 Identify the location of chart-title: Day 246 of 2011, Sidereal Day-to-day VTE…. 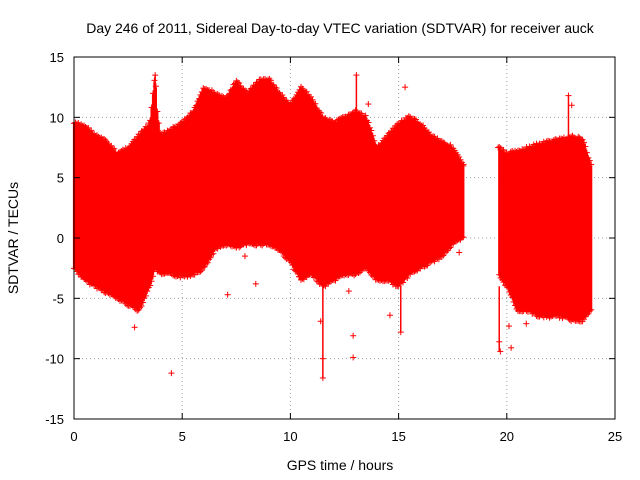
(340, 28).